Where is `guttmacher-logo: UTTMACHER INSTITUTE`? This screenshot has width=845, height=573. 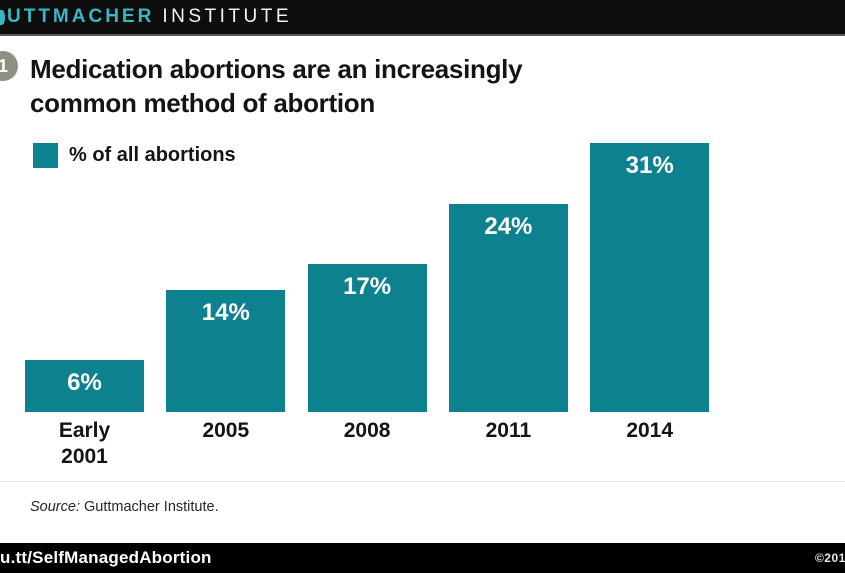 guttmacher-logo: UTTMACHER INSTITUTE is located at coordinates (146, 17).